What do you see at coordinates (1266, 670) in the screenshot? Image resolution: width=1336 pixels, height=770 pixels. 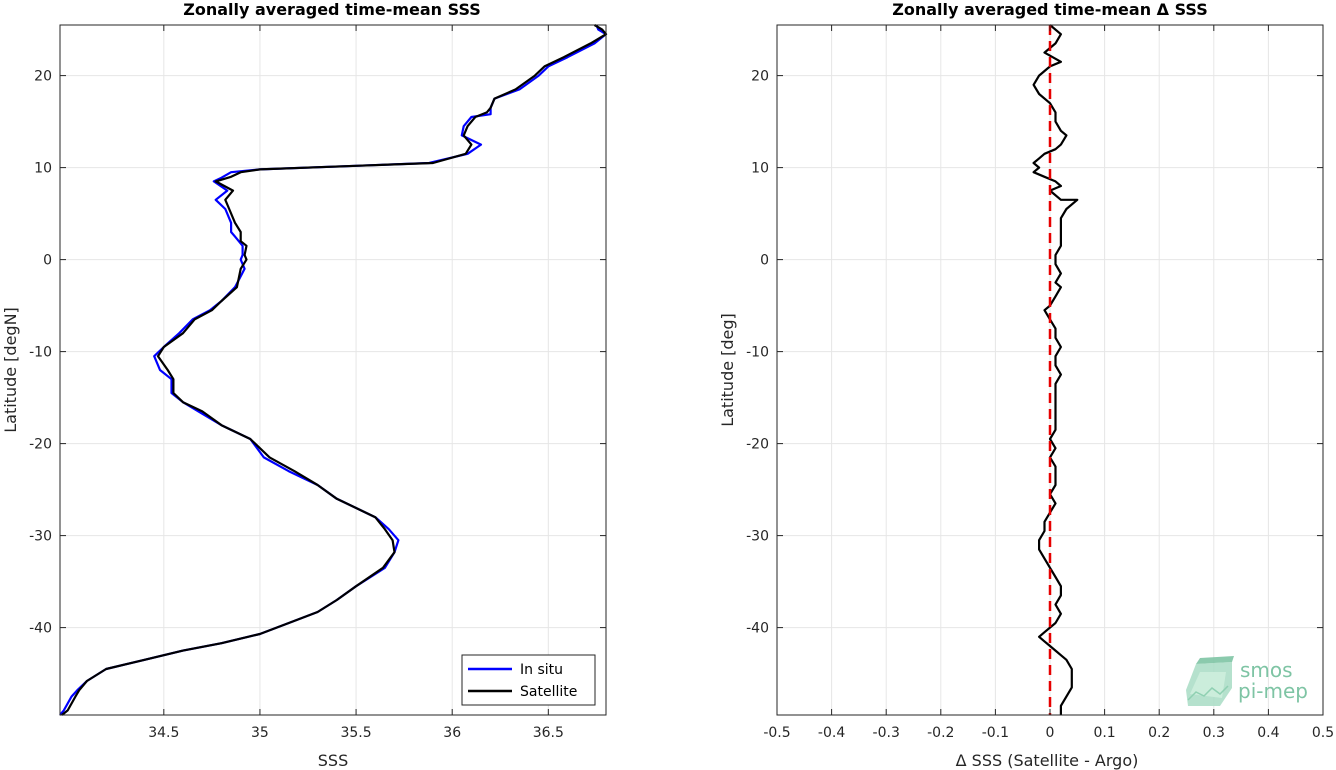 I see `logo-text-line1: smos` at bounding box center [1266, 670].